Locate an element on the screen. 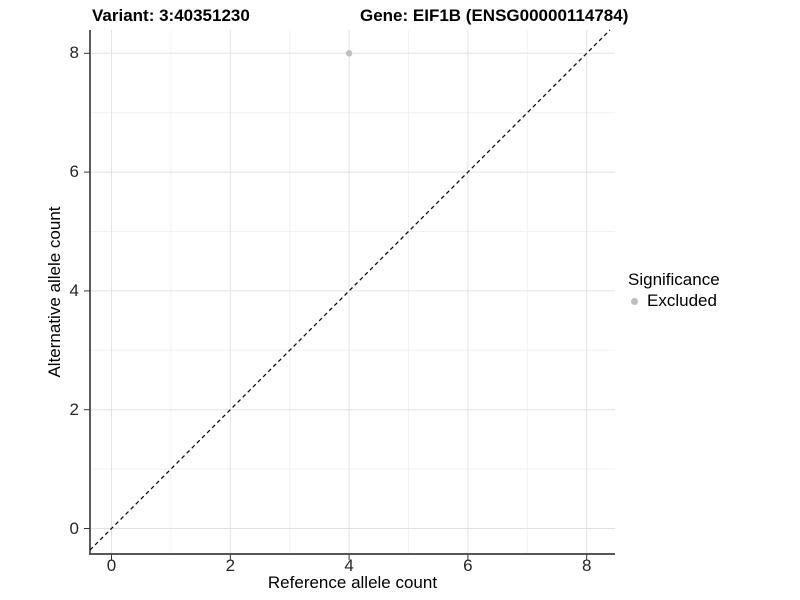  x-tick-label-8: 8 is located at coordinates (586, 565).